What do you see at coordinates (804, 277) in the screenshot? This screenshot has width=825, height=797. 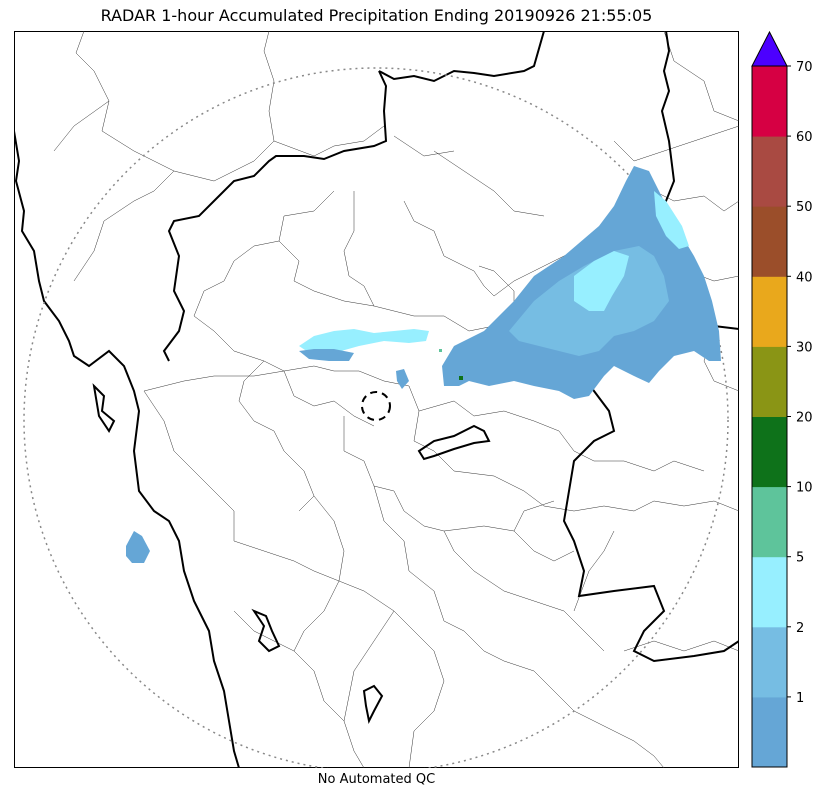 I see `colorbar-tick-label: 40` at bounding box center [804, 277].